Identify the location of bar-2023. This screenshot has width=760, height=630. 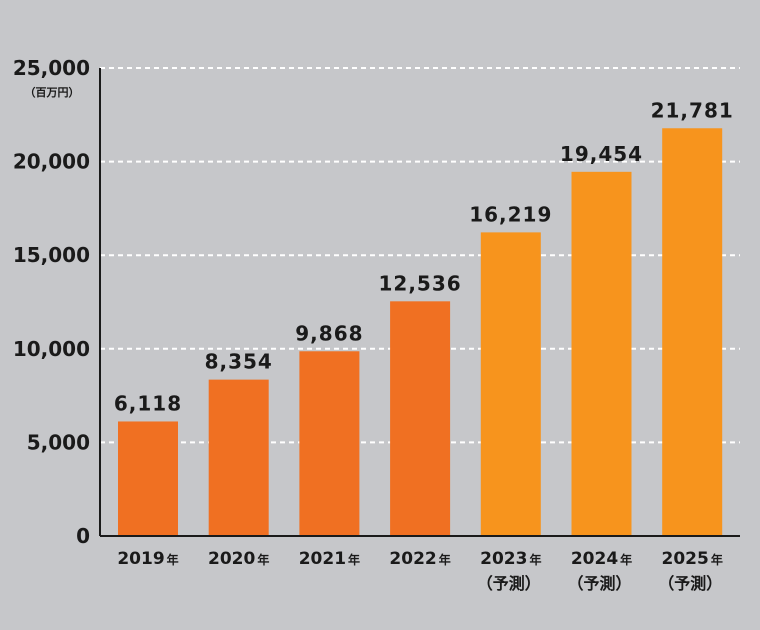
(510, 384).